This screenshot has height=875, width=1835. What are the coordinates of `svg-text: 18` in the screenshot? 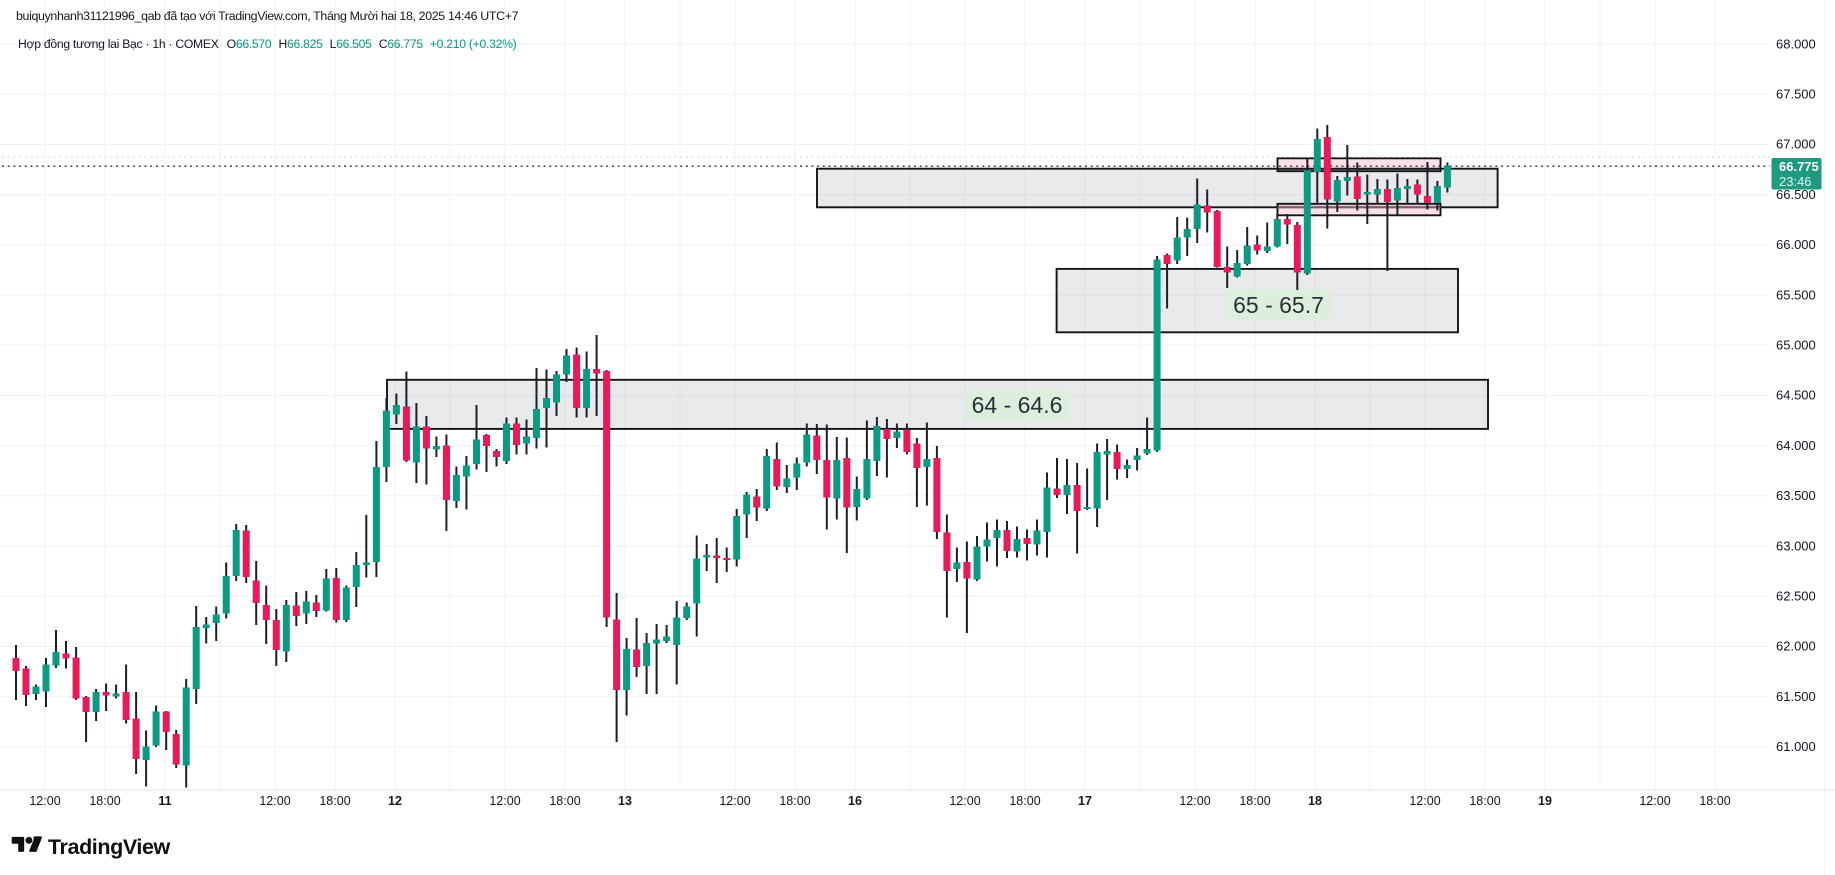 It's located at (1315, 801).